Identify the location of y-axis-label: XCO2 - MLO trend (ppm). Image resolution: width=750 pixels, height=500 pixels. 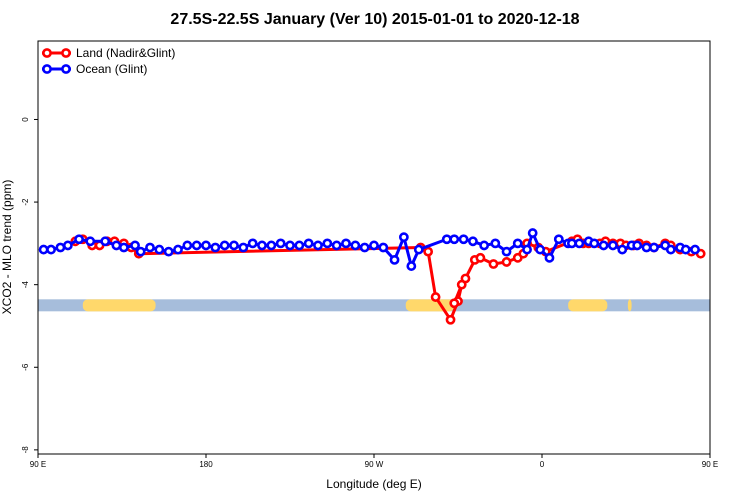
(7, 247).